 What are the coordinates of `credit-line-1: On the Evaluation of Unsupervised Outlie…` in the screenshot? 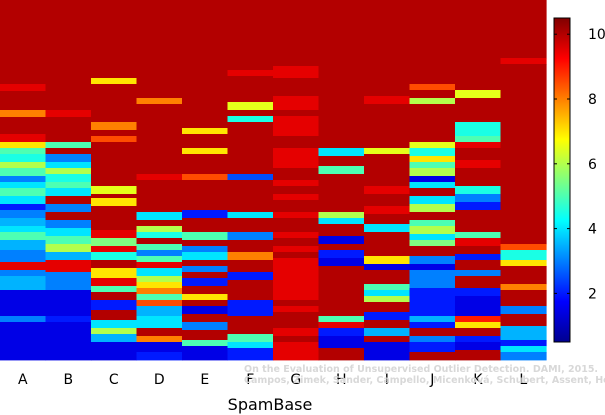 It's located at (421, 369).